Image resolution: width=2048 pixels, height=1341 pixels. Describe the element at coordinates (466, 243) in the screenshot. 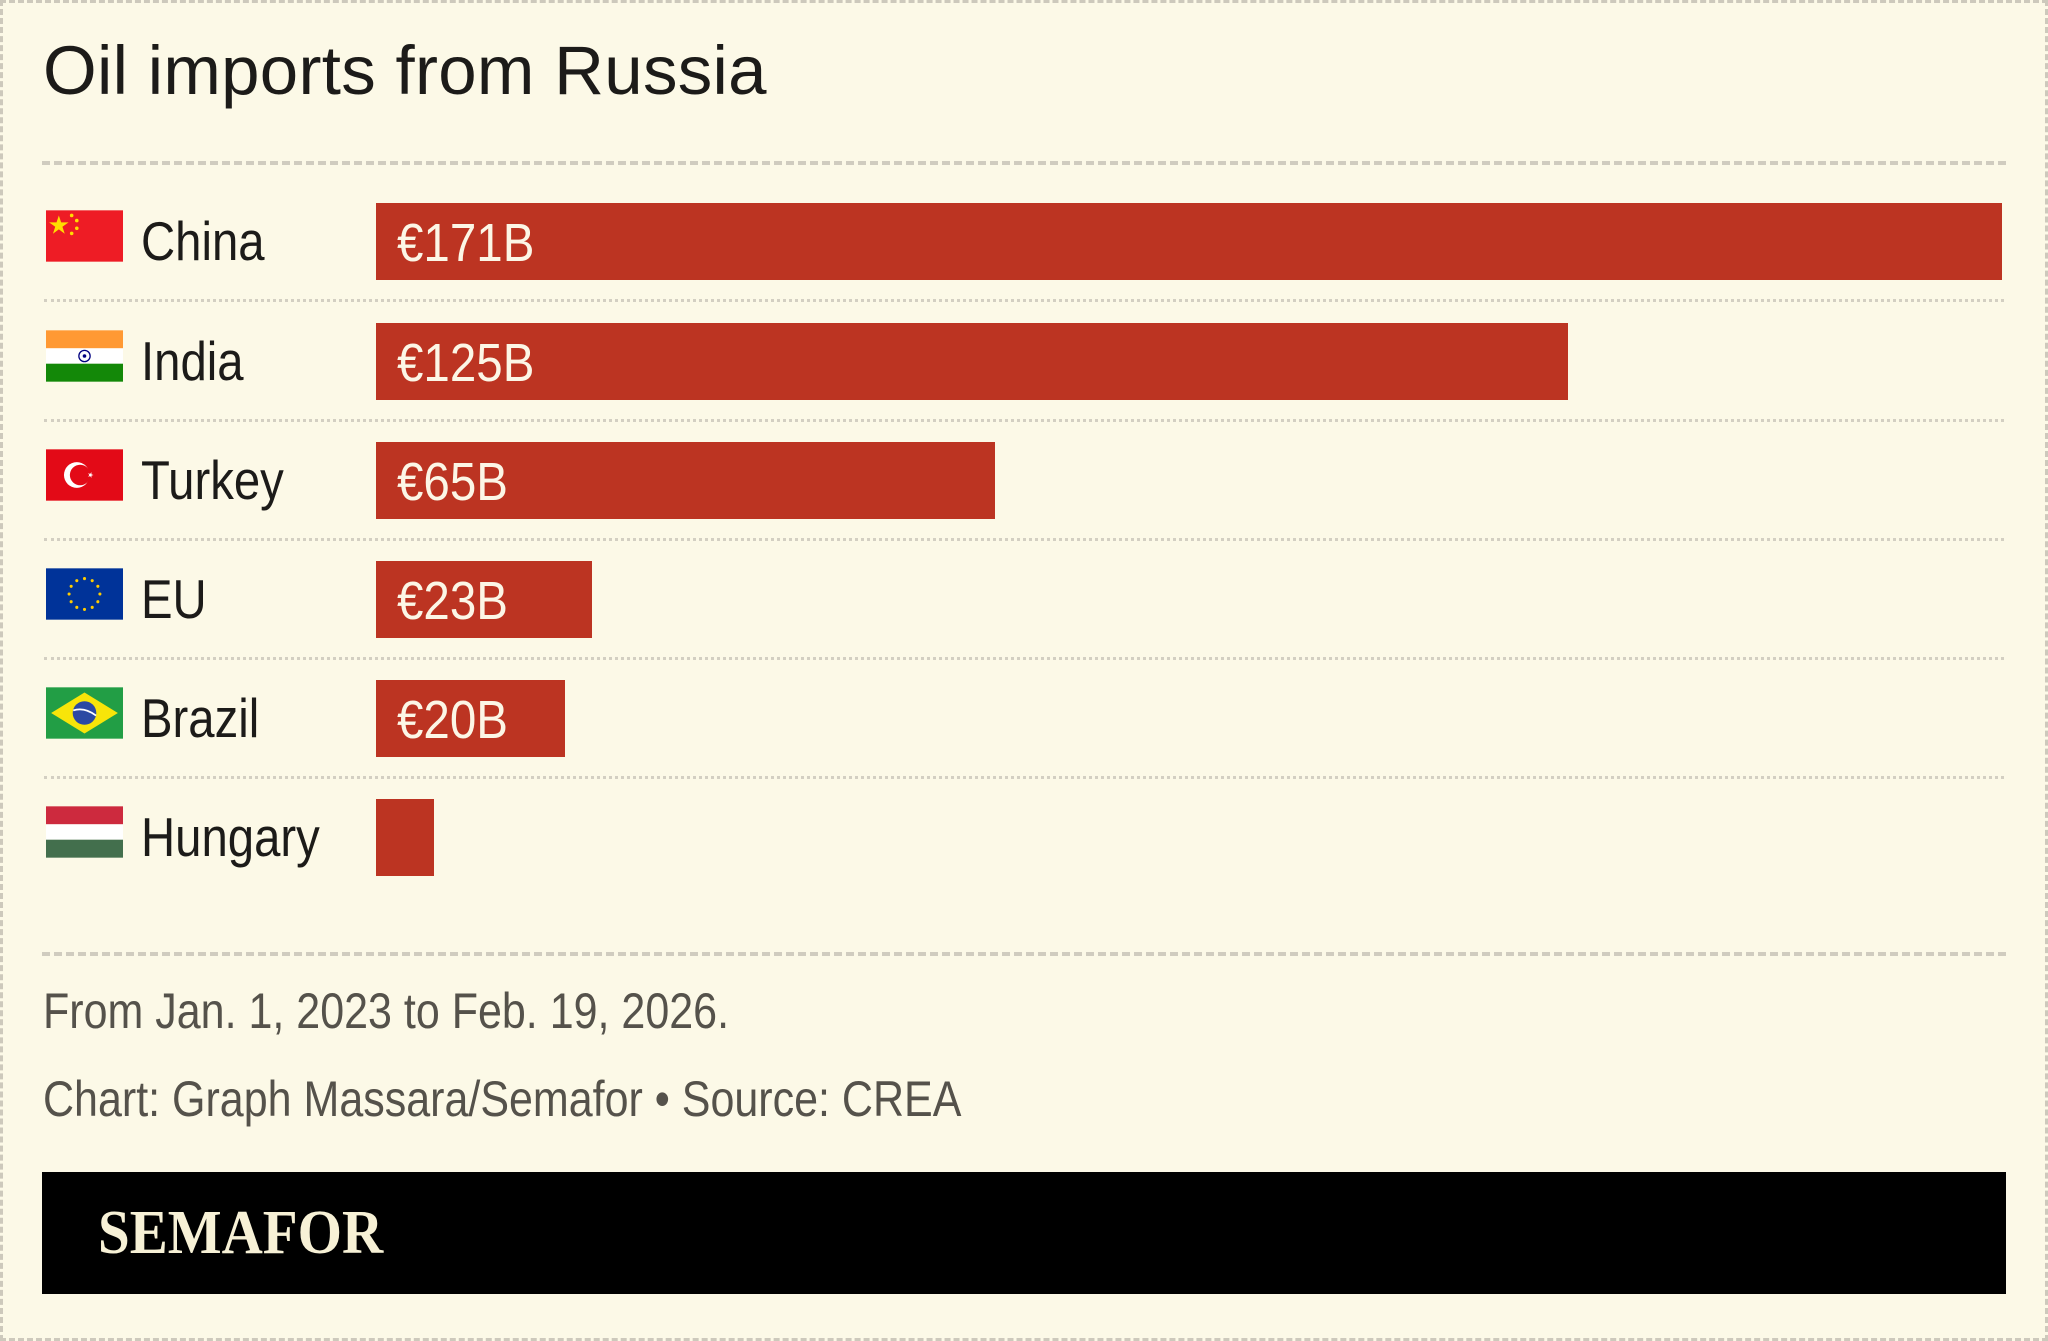

I see `bar-value-label: €171B` at that location.